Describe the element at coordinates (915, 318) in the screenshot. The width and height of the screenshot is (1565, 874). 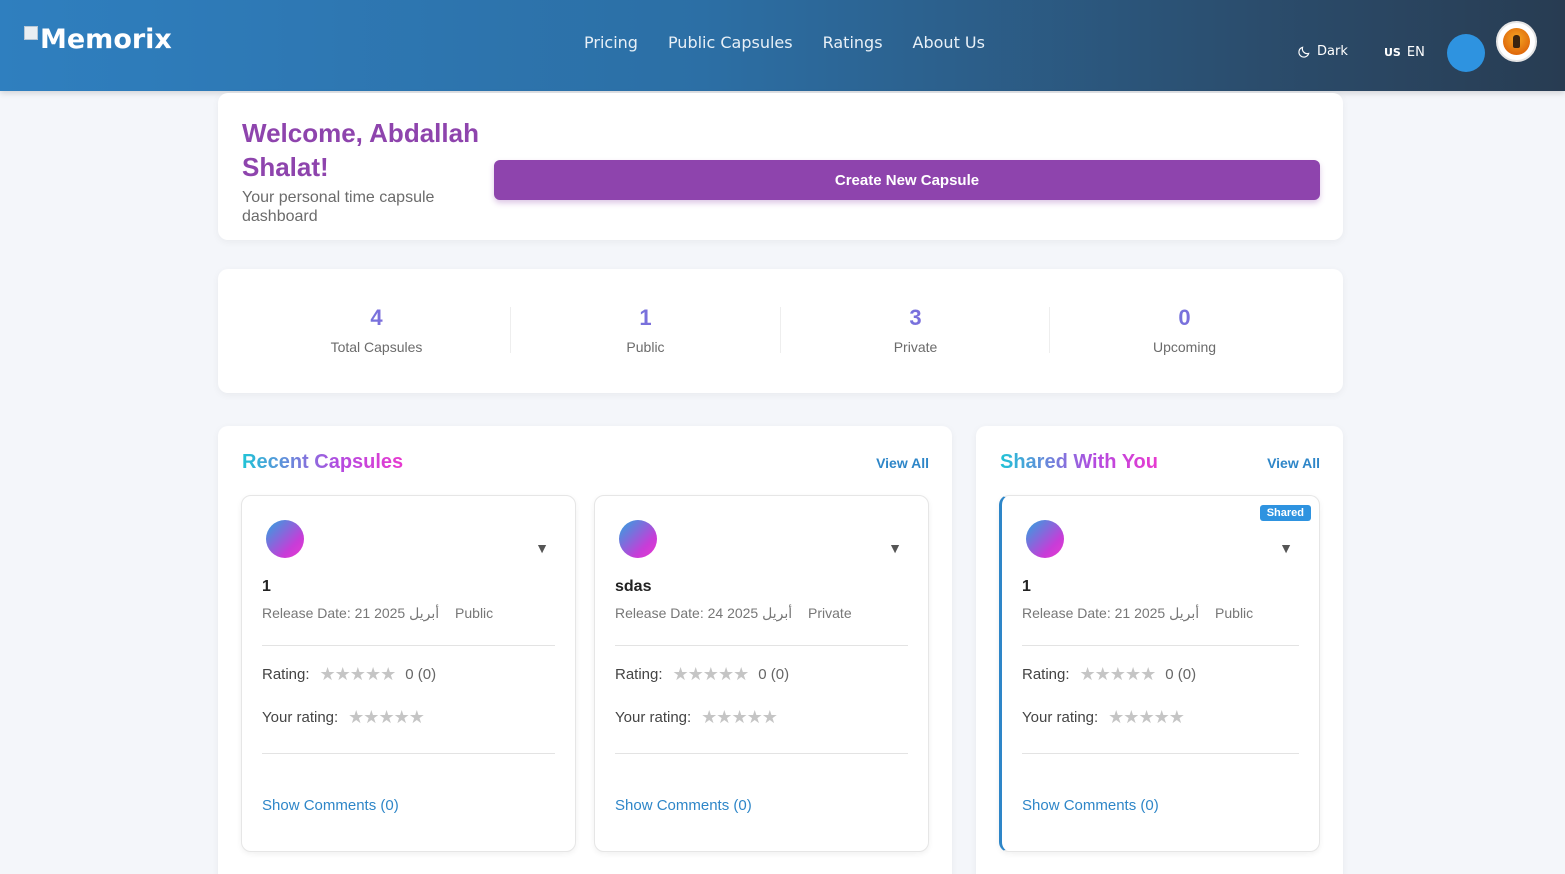
I see `stat-value: 3` at that location.